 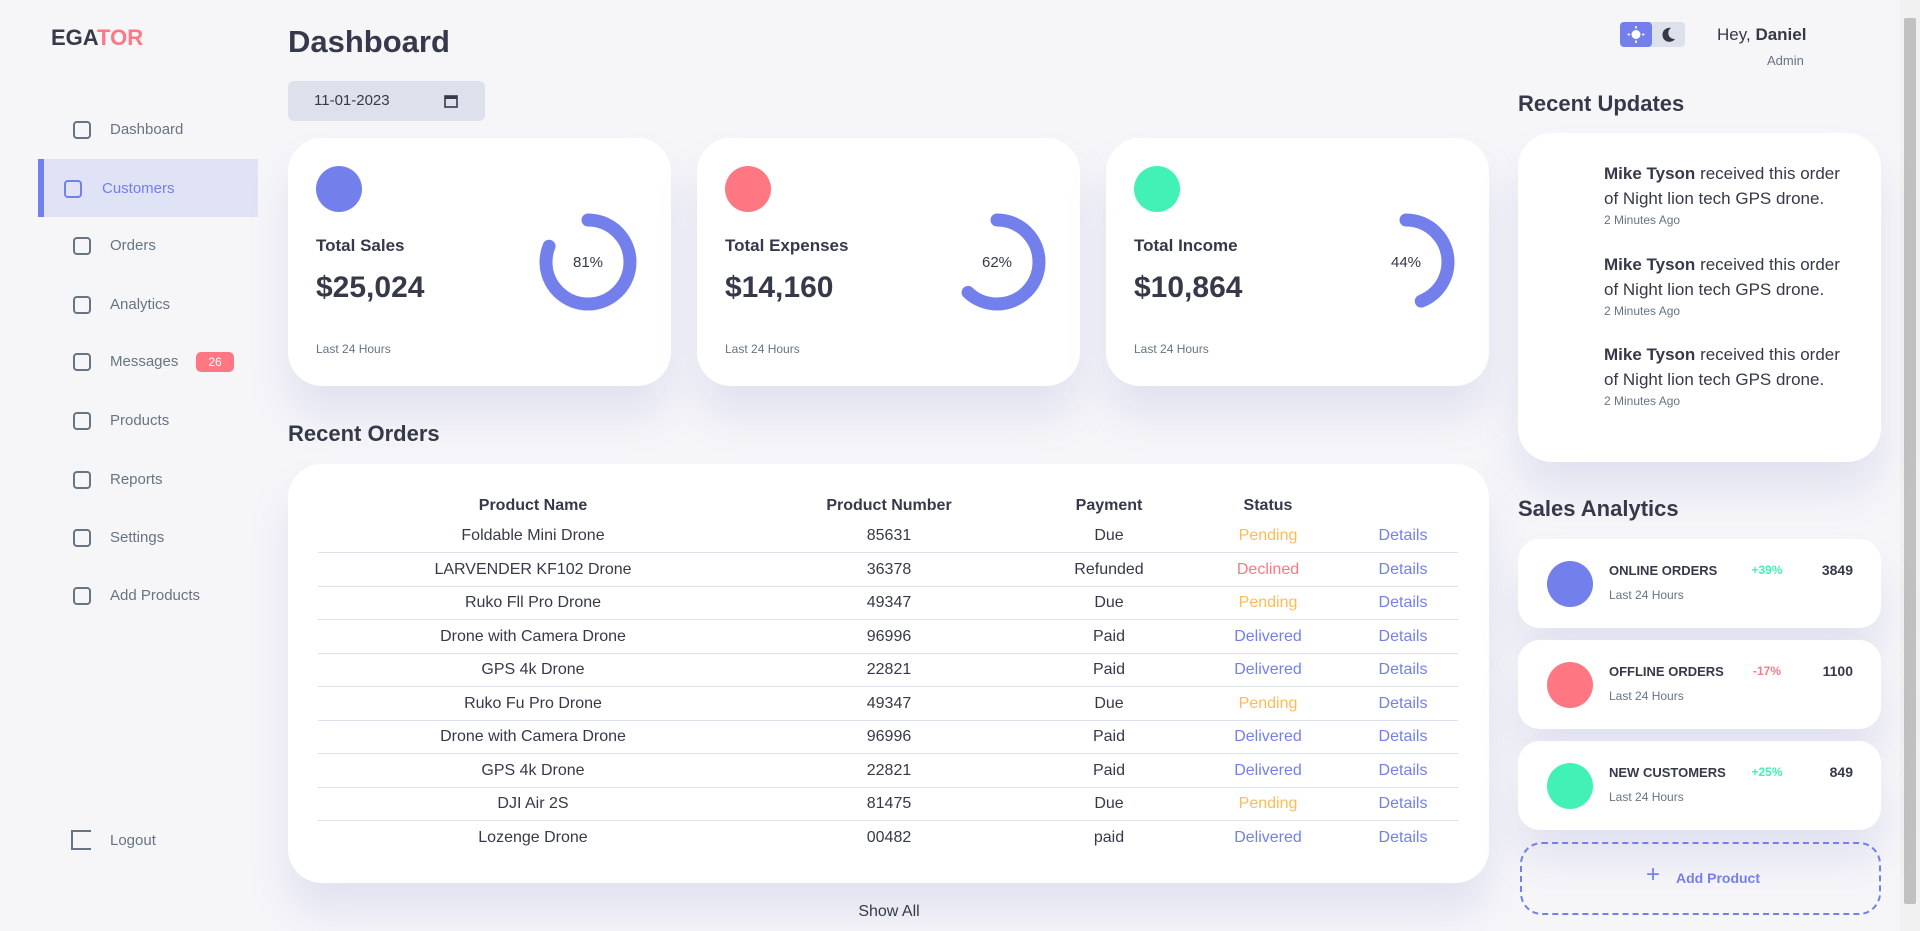 What do you see at coordinates (1699, 785) in the screenshot?
I see `analytics-item: NEW CUSTOMERS Last 24 Hours +25% 849` at bounding box center [1699, 785].